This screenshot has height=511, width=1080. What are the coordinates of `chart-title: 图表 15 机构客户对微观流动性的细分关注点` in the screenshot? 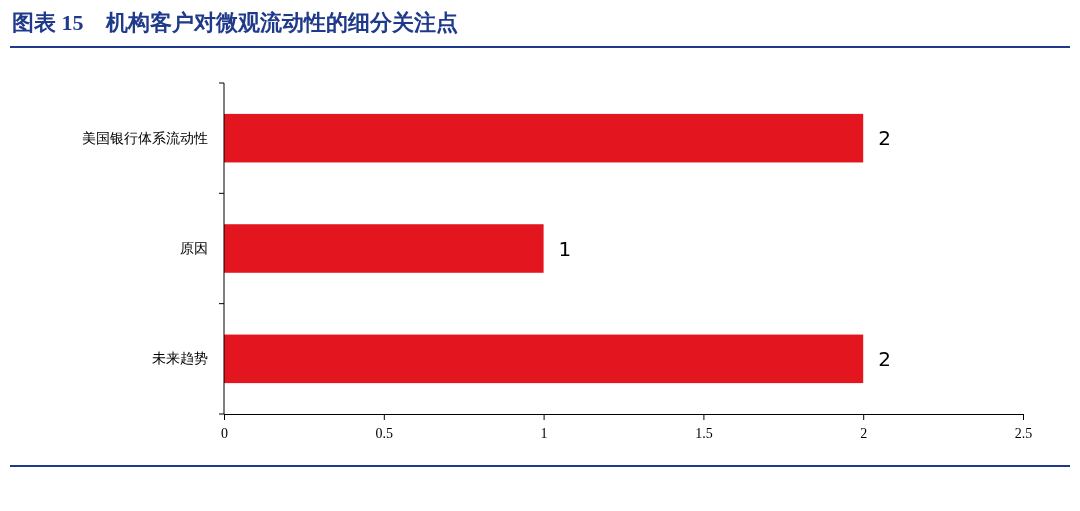 It's located at (235, 22).